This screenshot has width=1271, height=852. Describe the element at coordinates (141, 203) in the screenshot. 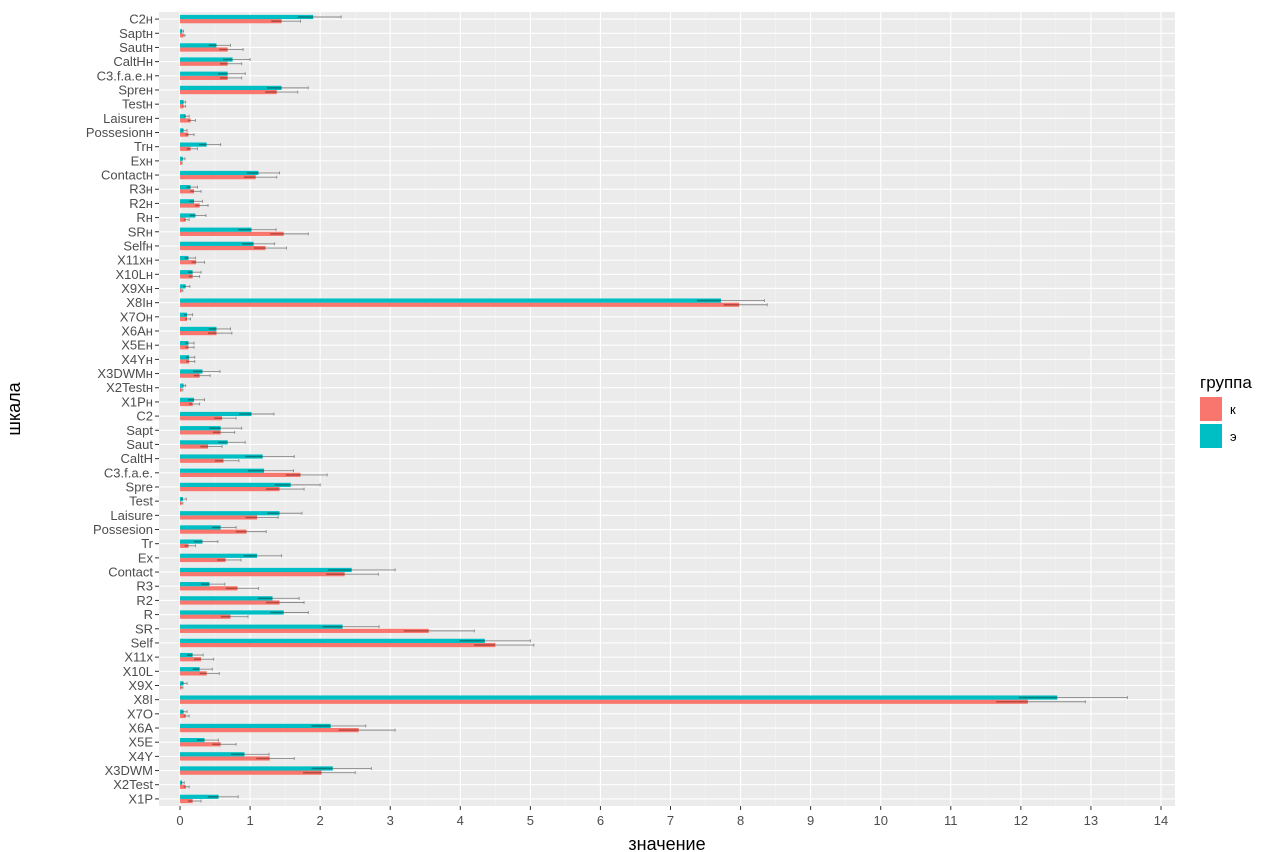

I see `y-tick-label: R2н` at that location.